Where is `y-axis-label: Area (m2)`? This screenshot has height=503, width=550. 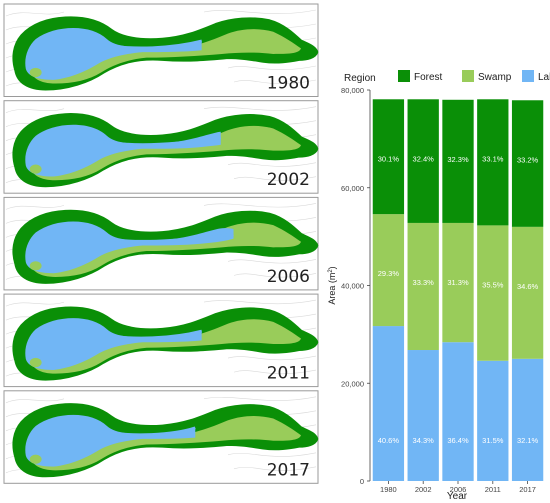
y-axis-label: Area (m2) is located at coordinates (332, 285).